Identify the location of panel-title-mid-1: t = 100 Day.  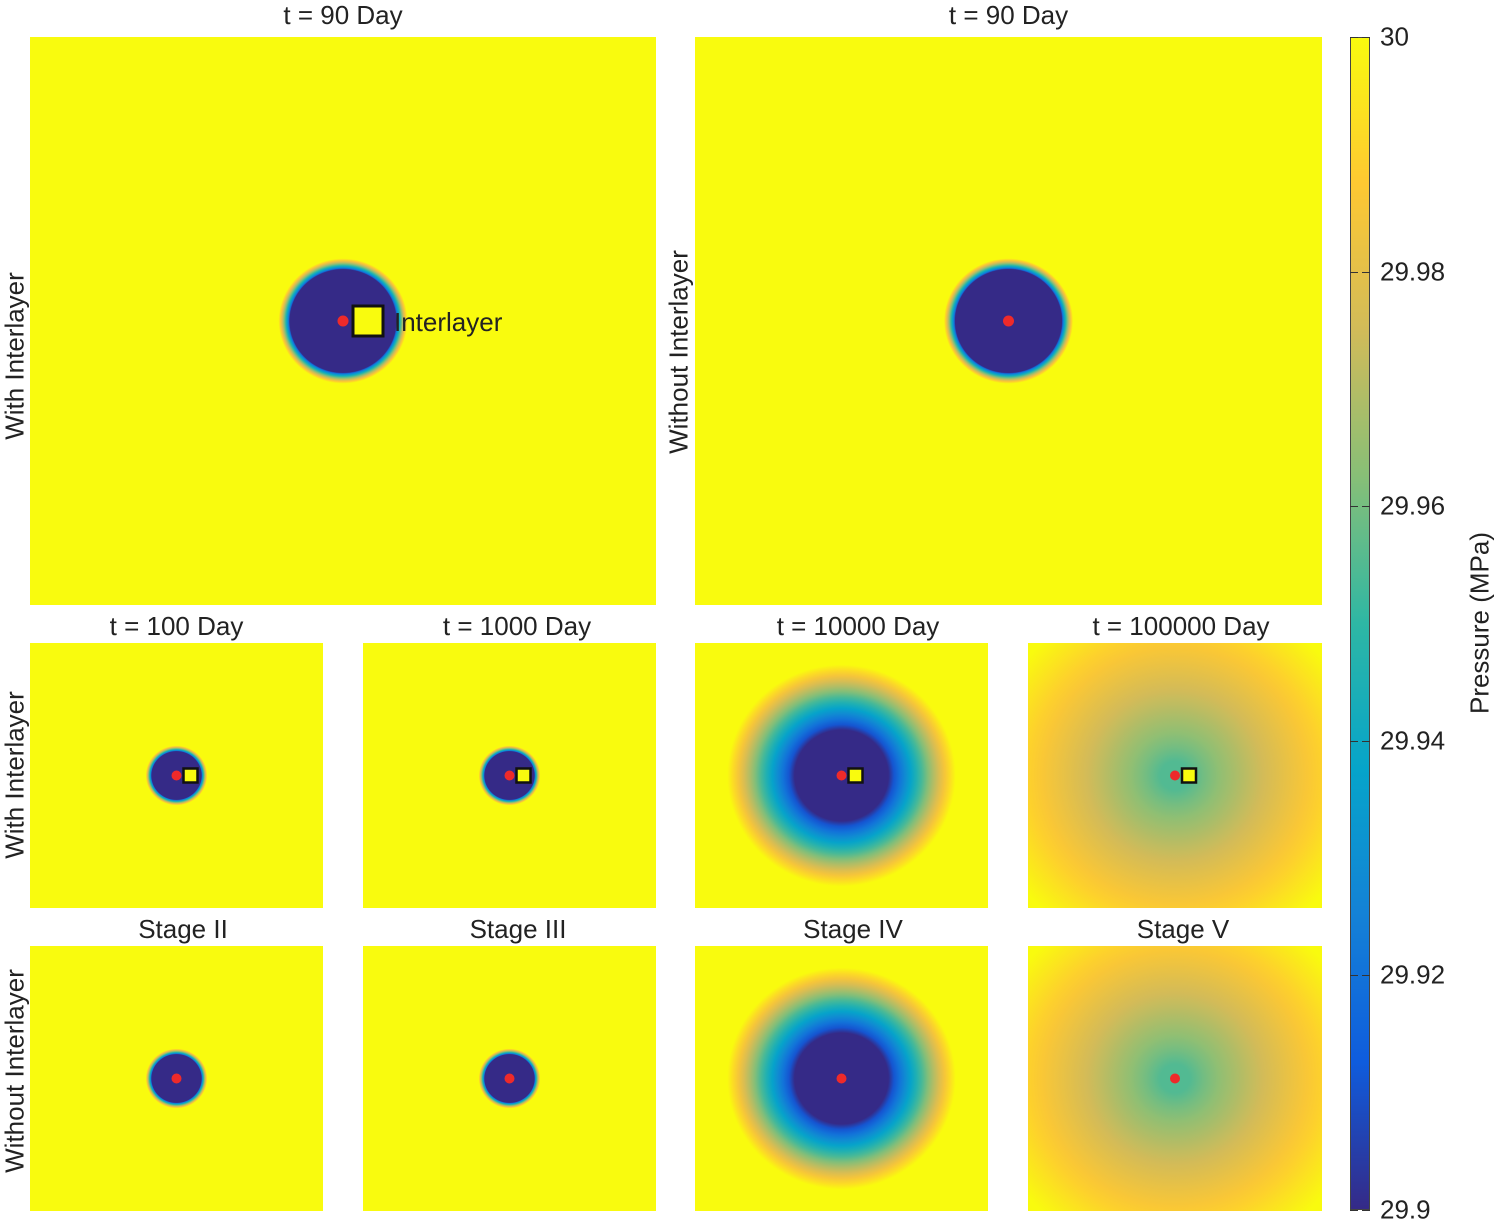
(176, 626).